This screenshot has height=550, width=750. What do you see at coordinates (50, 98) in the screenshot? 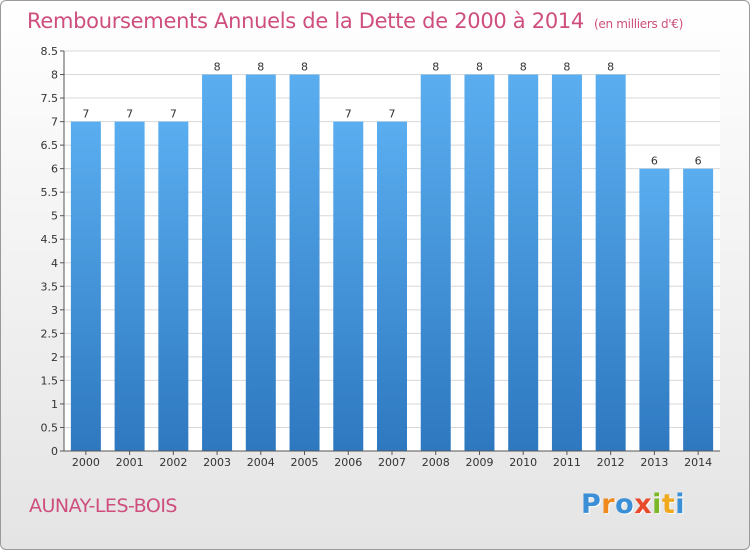
I see `y-tick-label: 7.5` at bounding box center [50, 98].